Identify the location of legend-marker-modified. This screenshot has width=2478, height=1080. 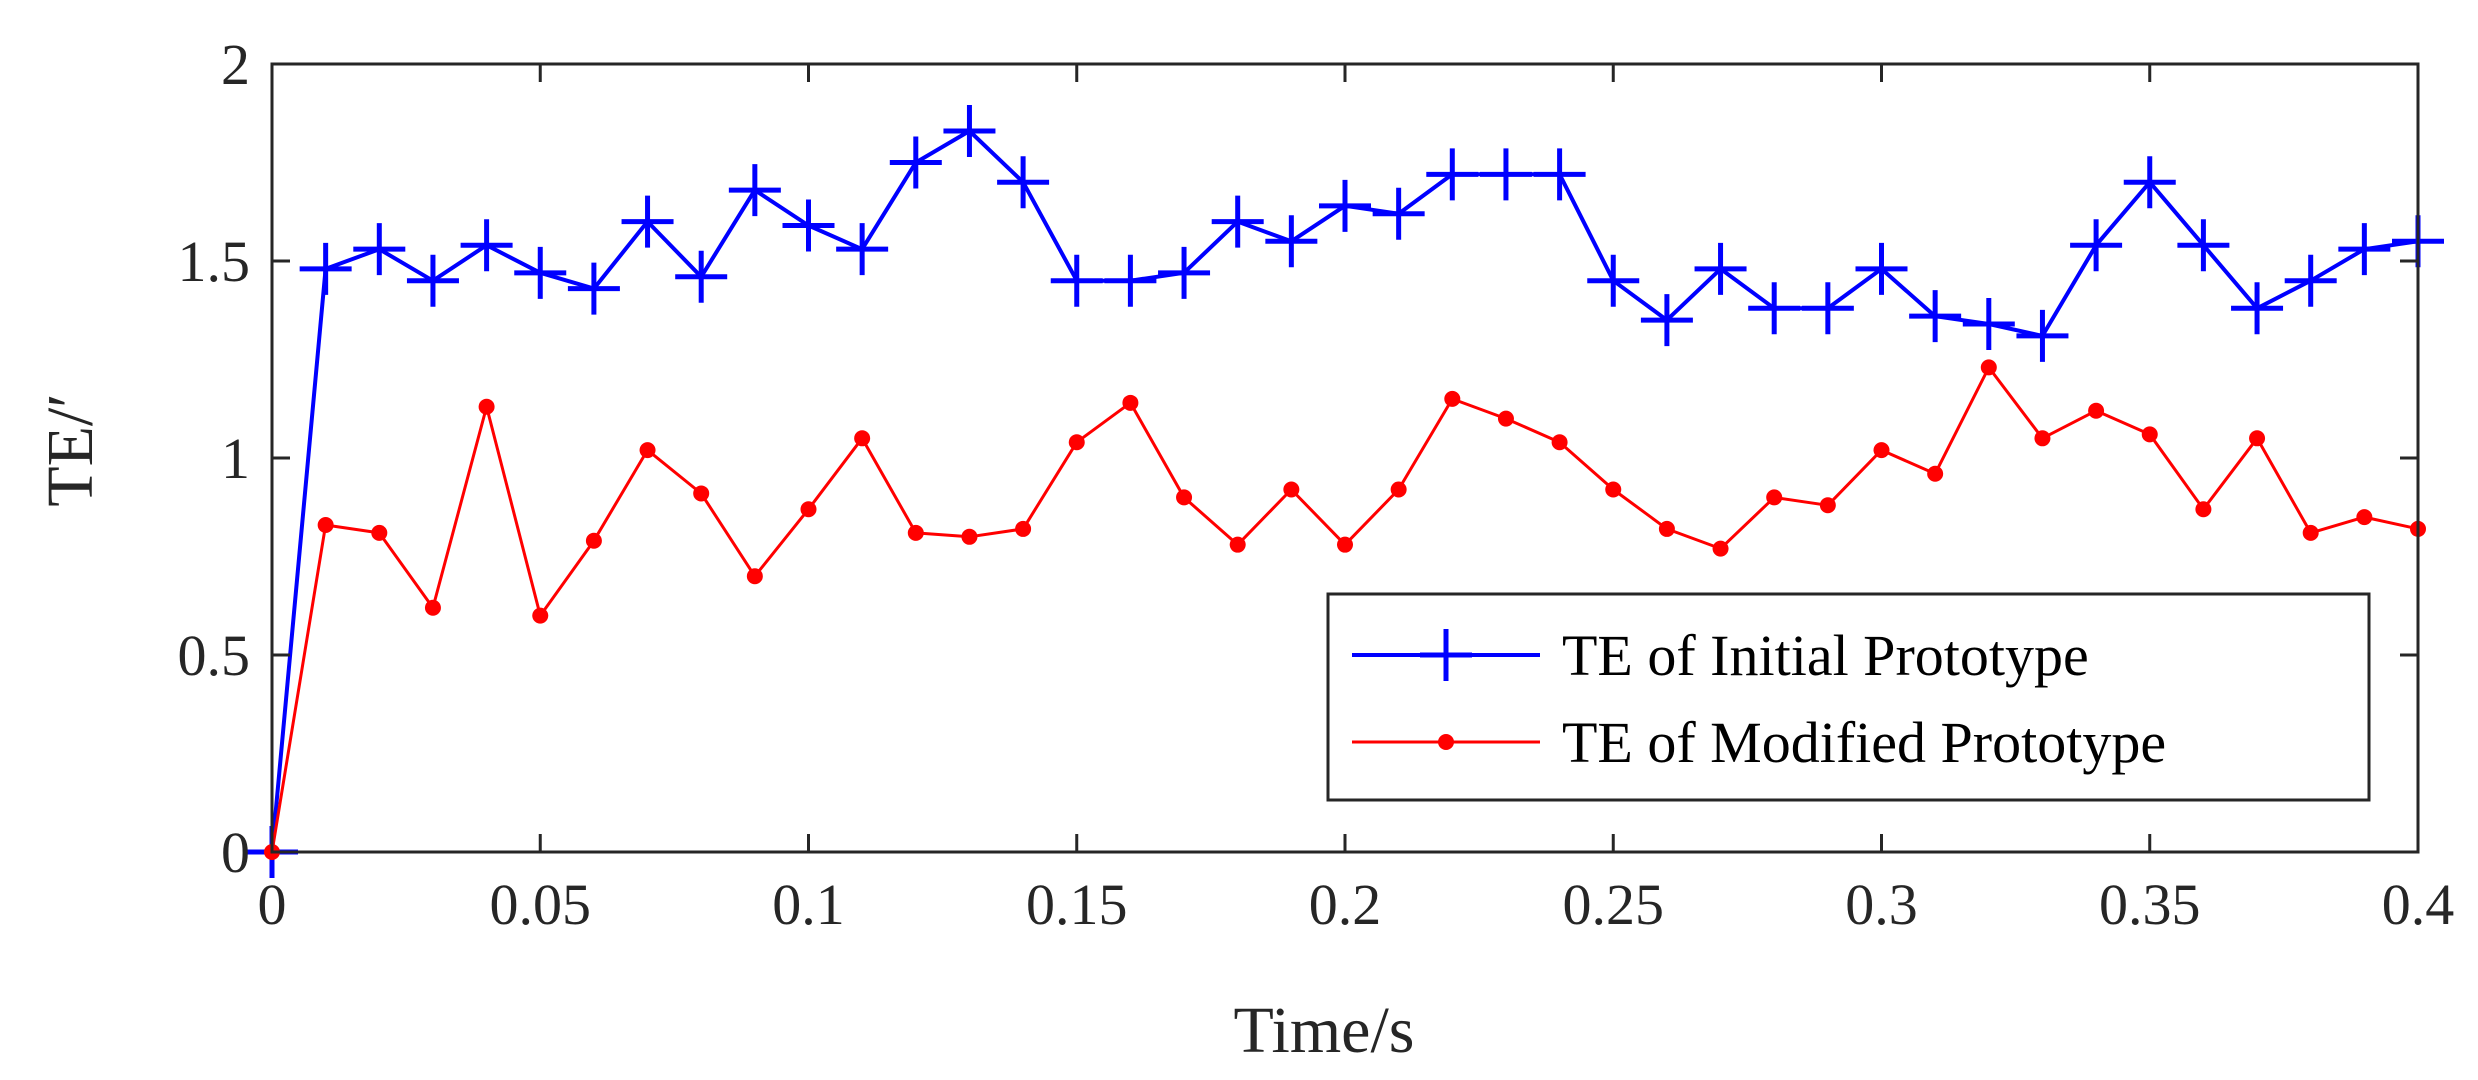
(1446, 742).